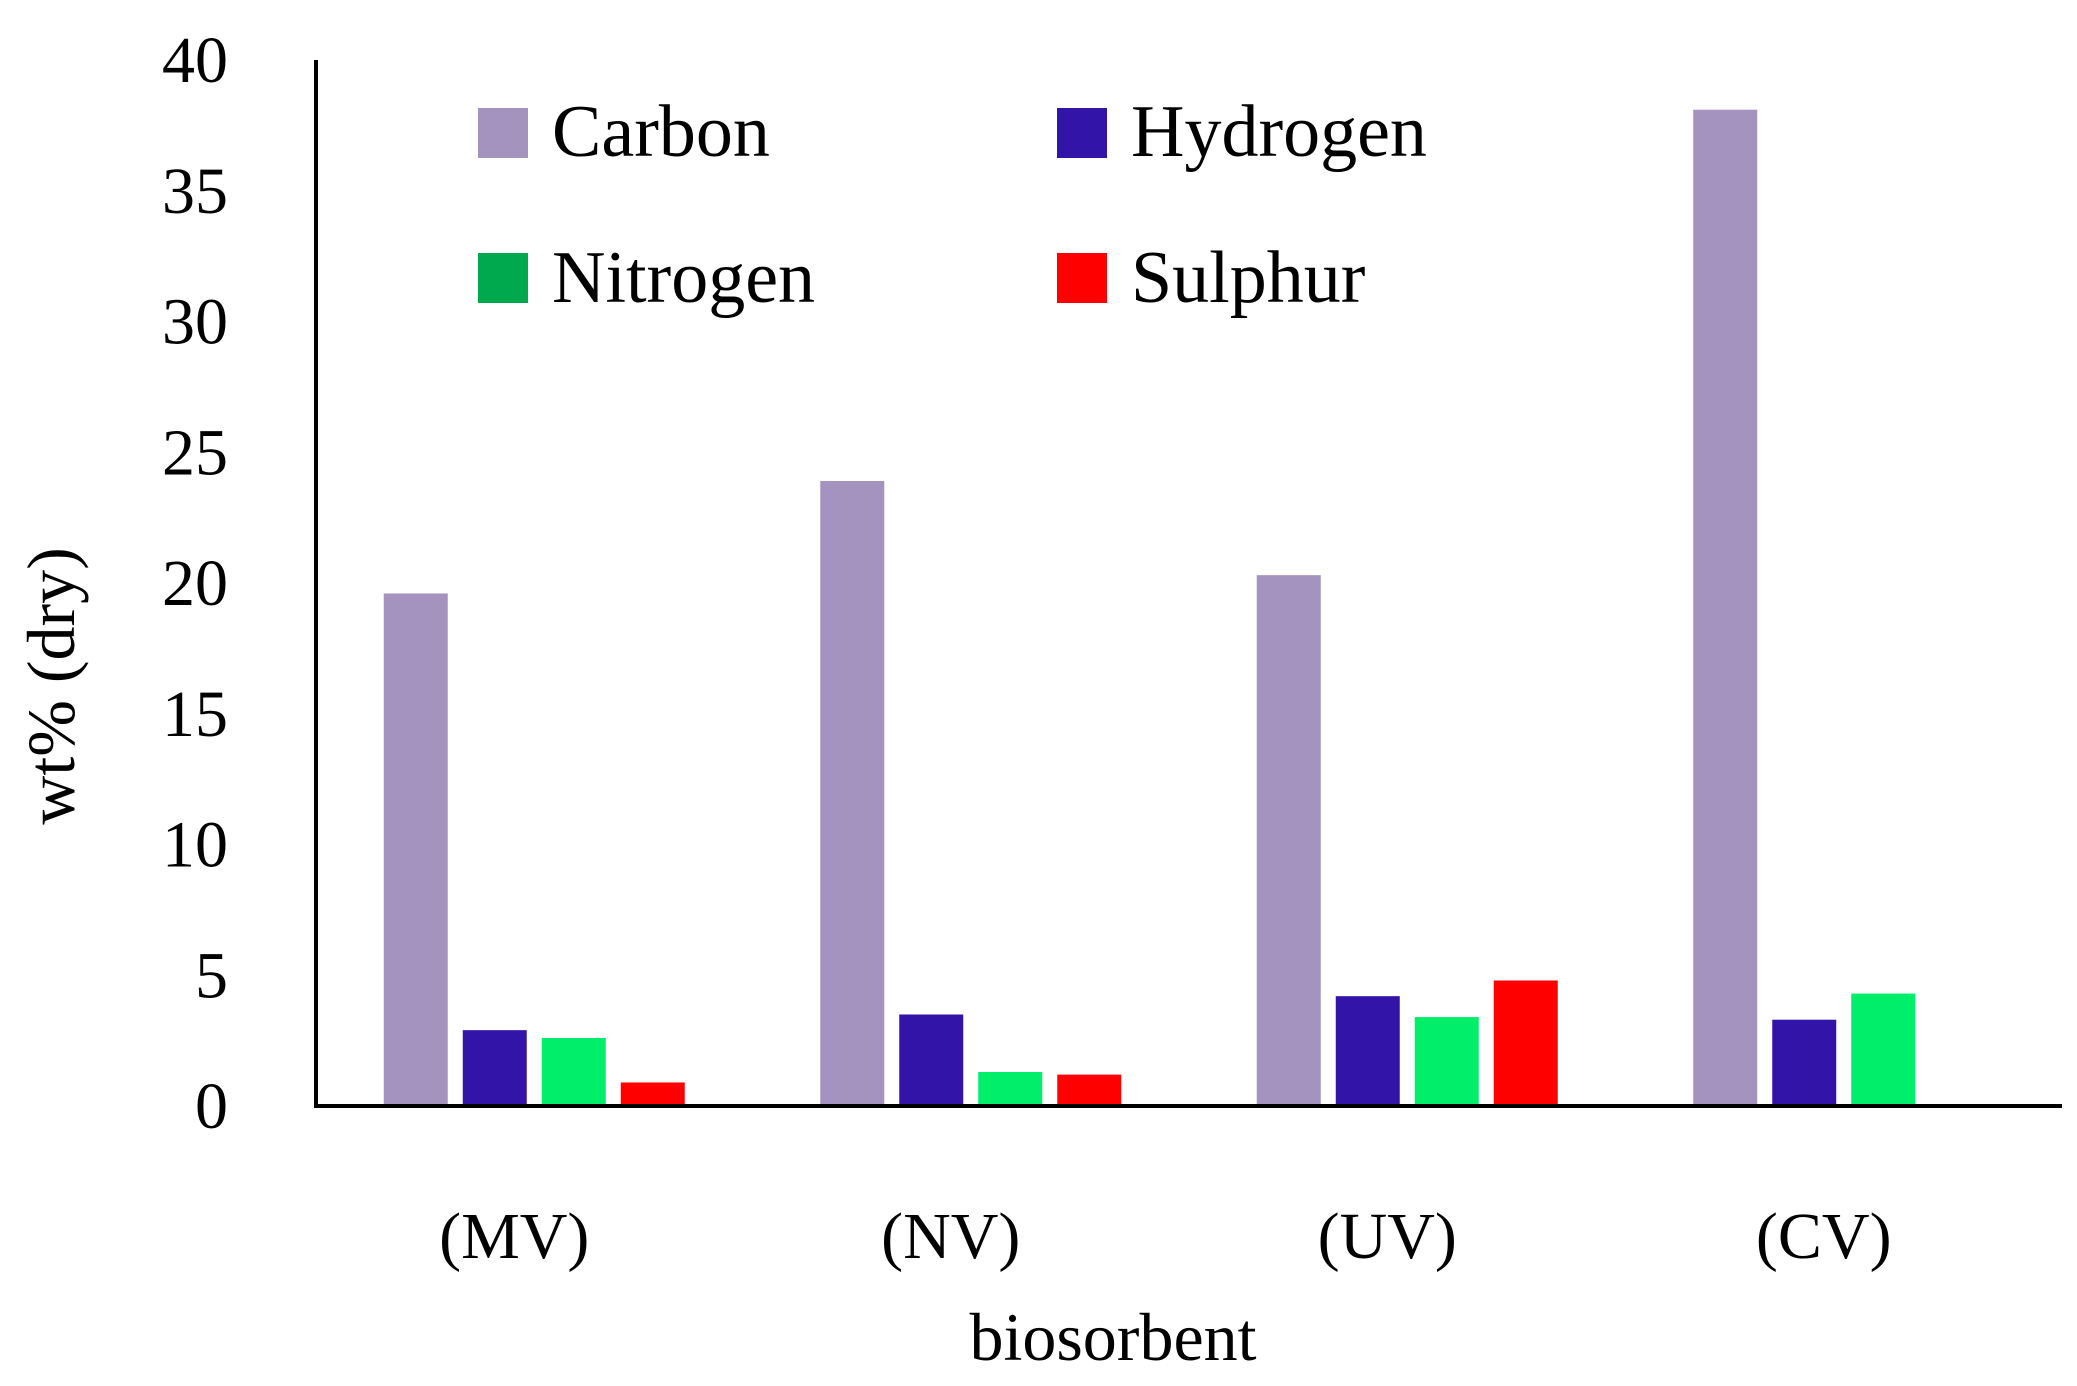 This screenshot has width=2077, height=1386. I want to click on y-tick-label-25: 25, so click(195, 452).